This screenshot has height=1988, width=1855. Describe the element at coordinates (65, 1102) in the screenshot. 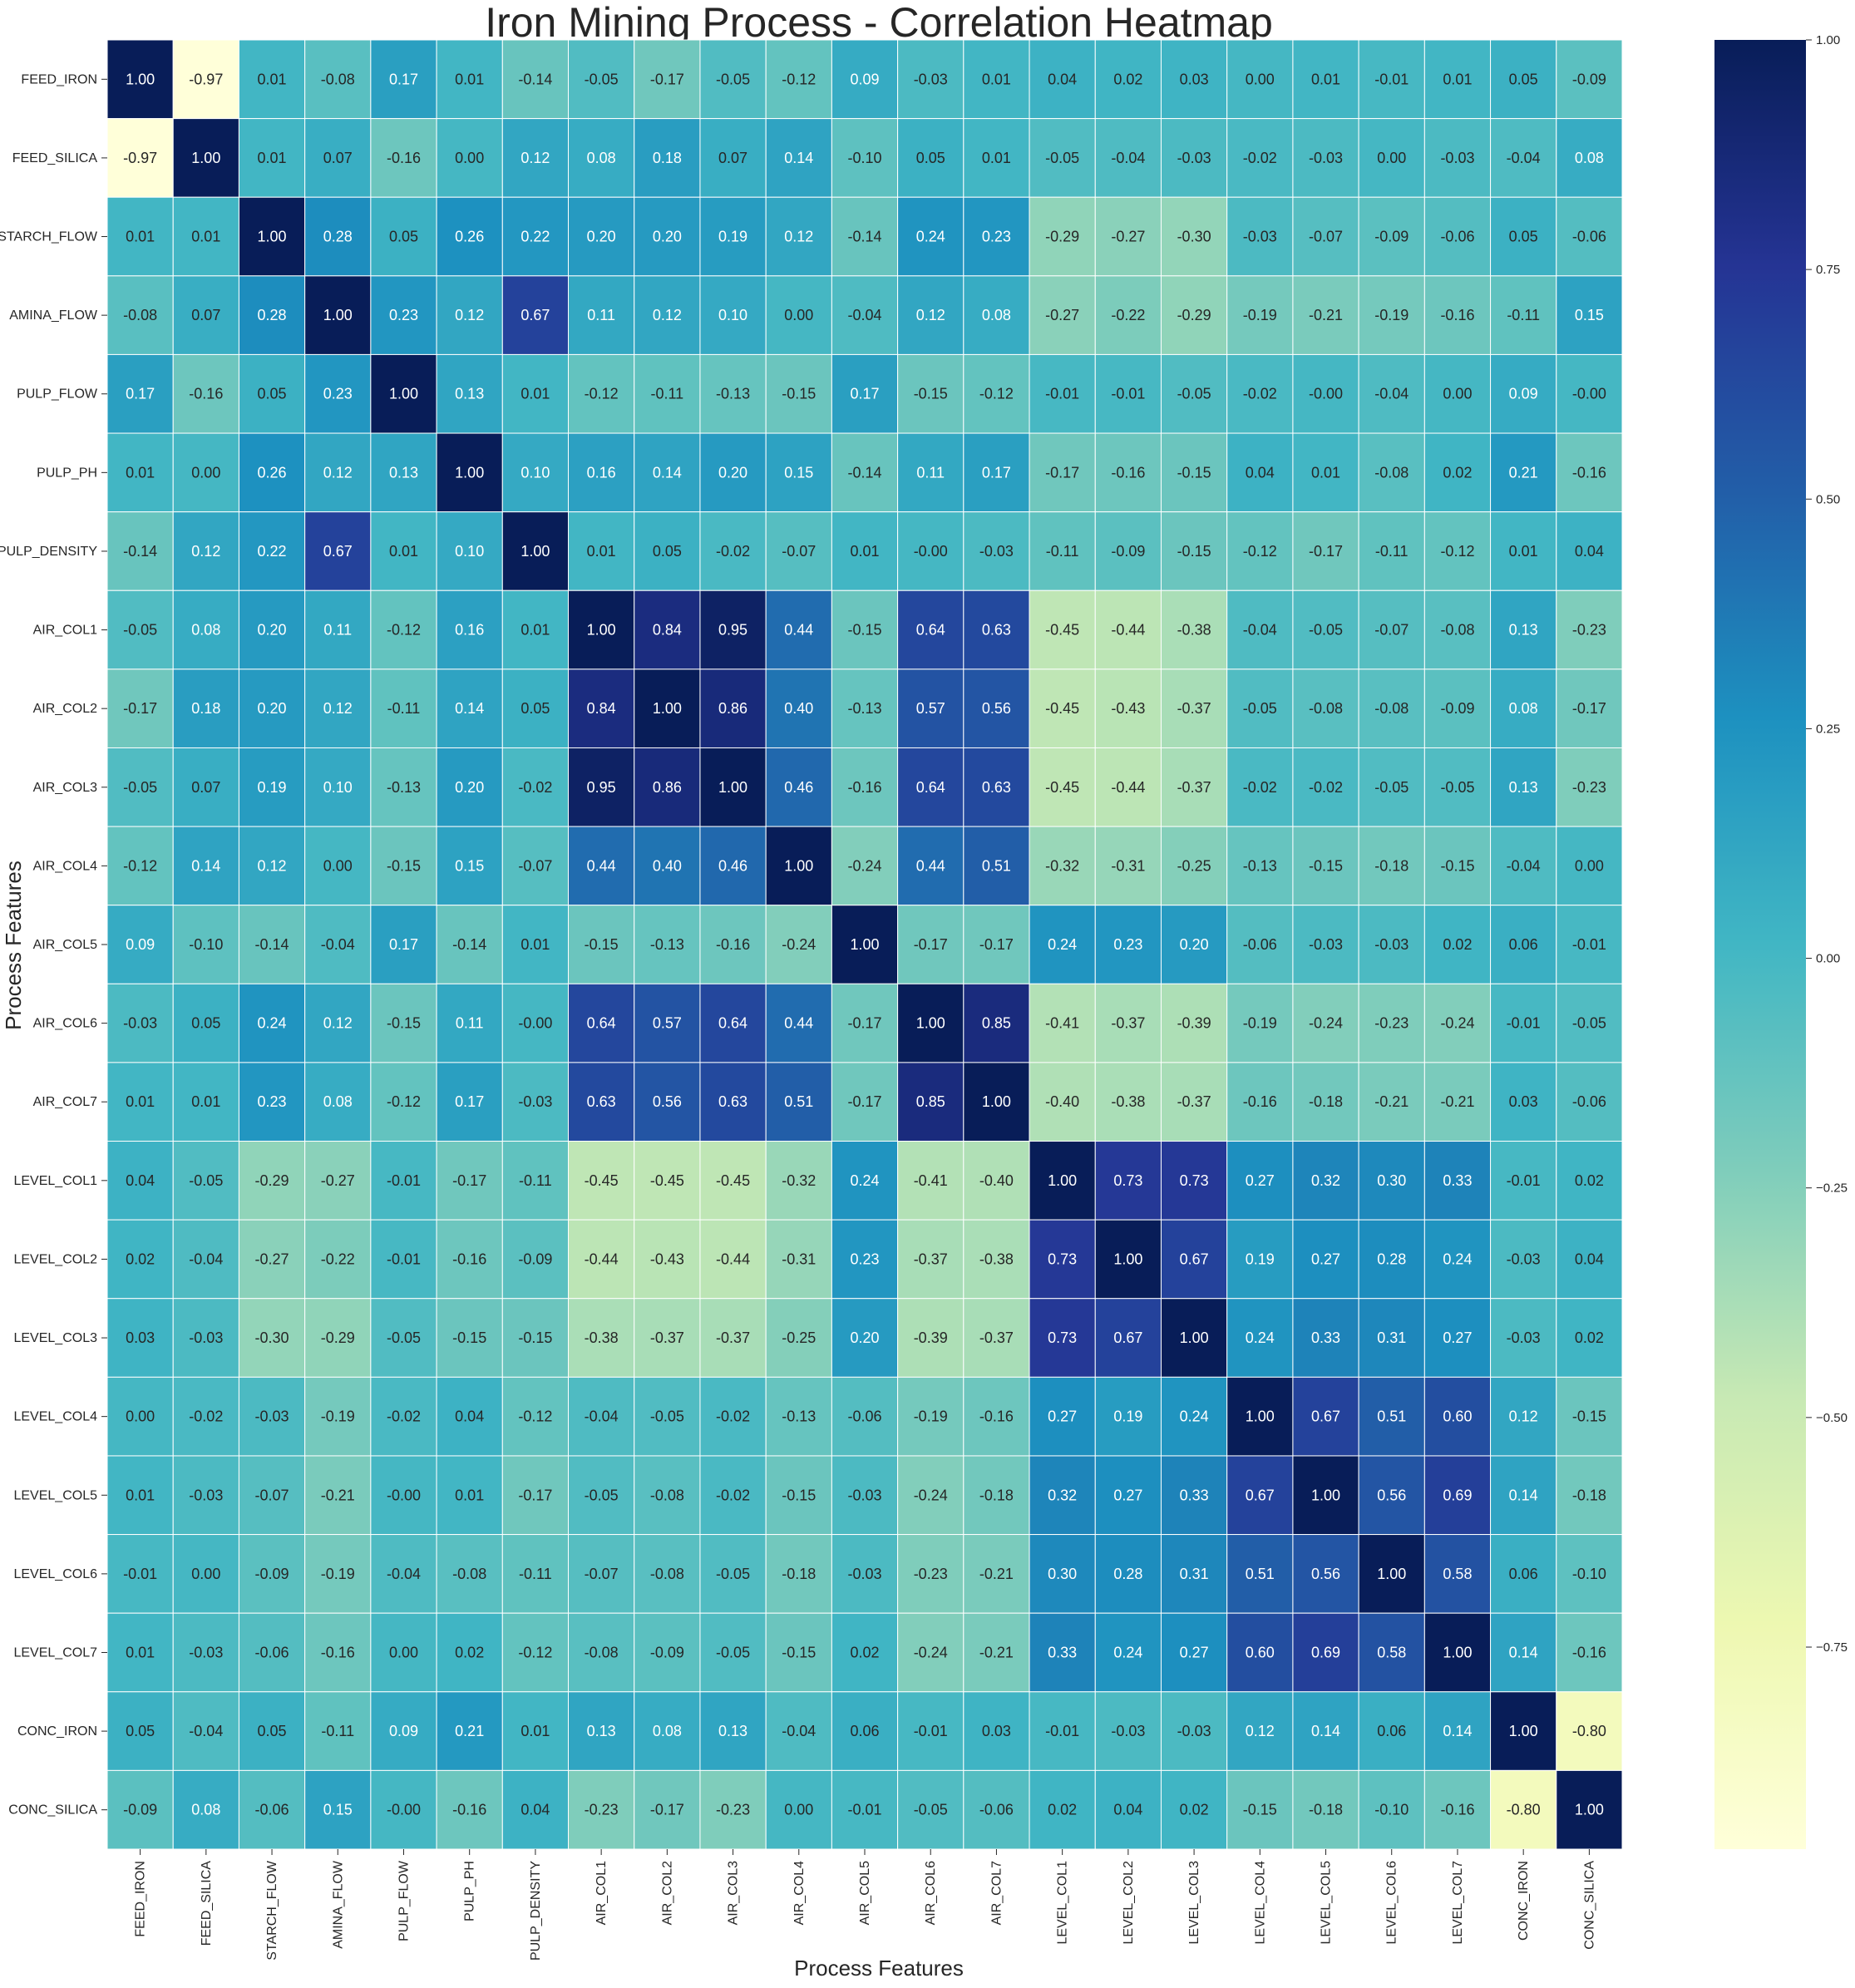

I see `y-tick-label: AIR_COL7` at that location.